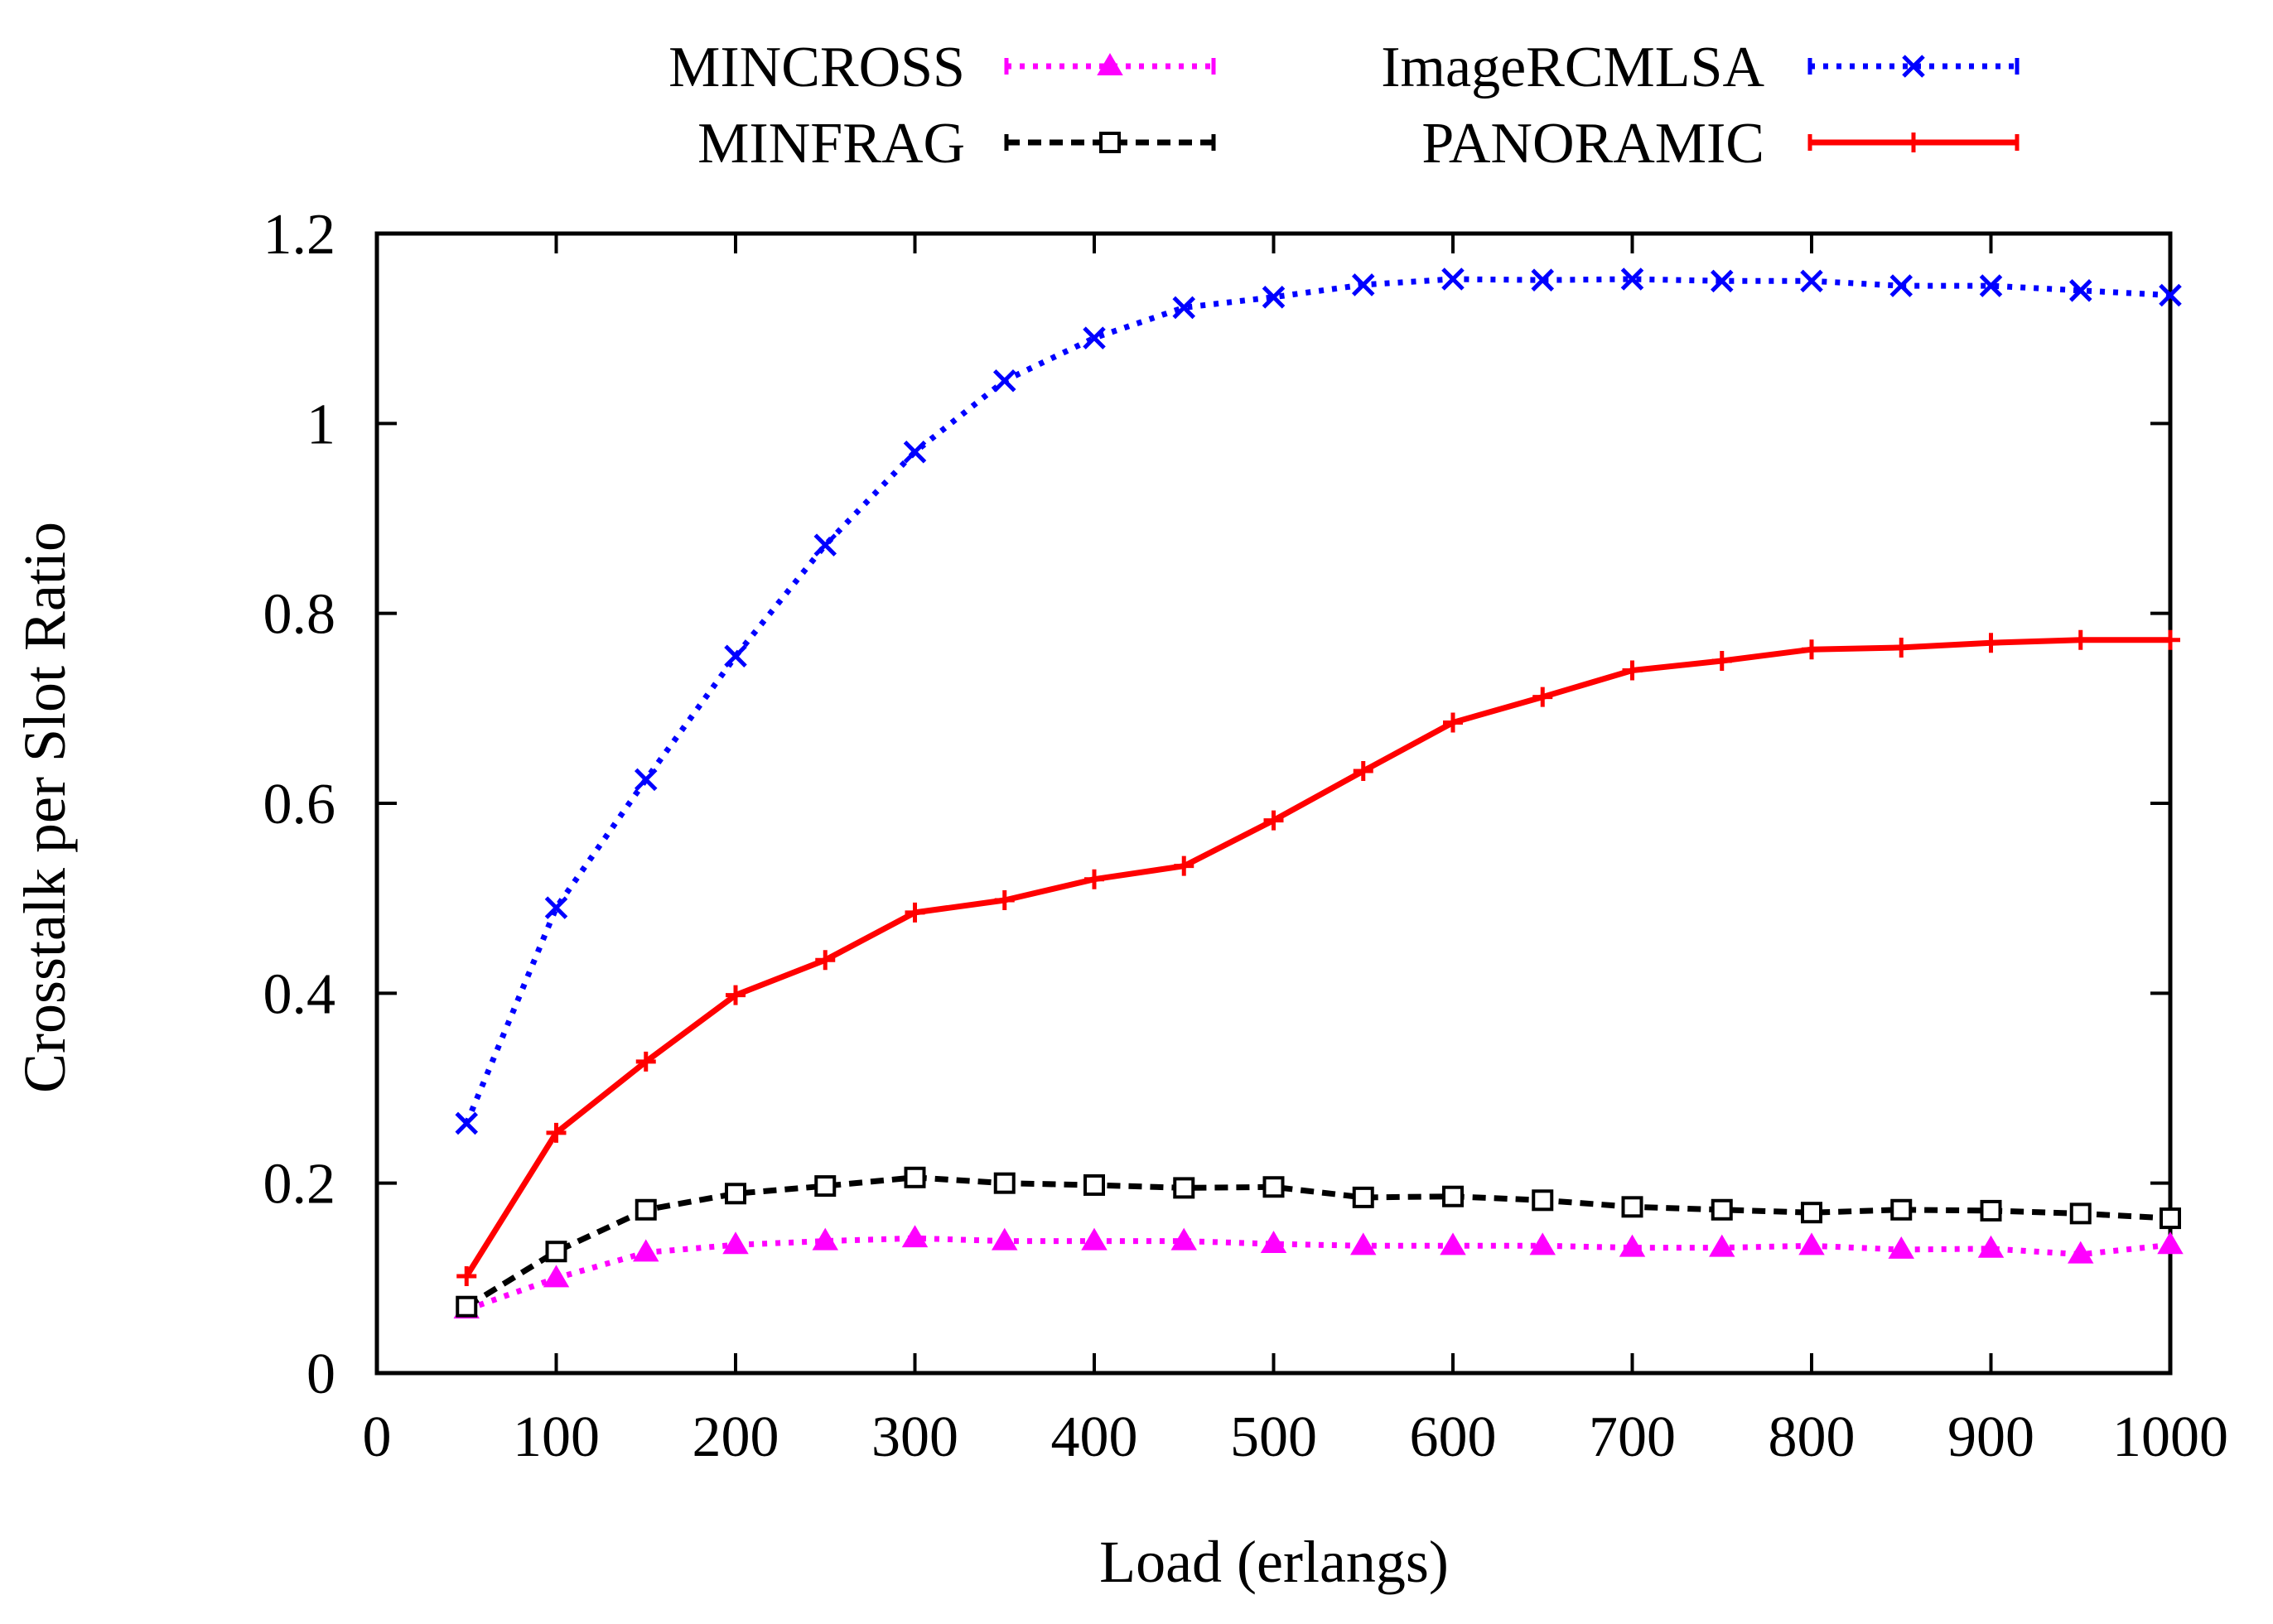  I want to click on legend-label: MINCROSS, so click(816, 67).